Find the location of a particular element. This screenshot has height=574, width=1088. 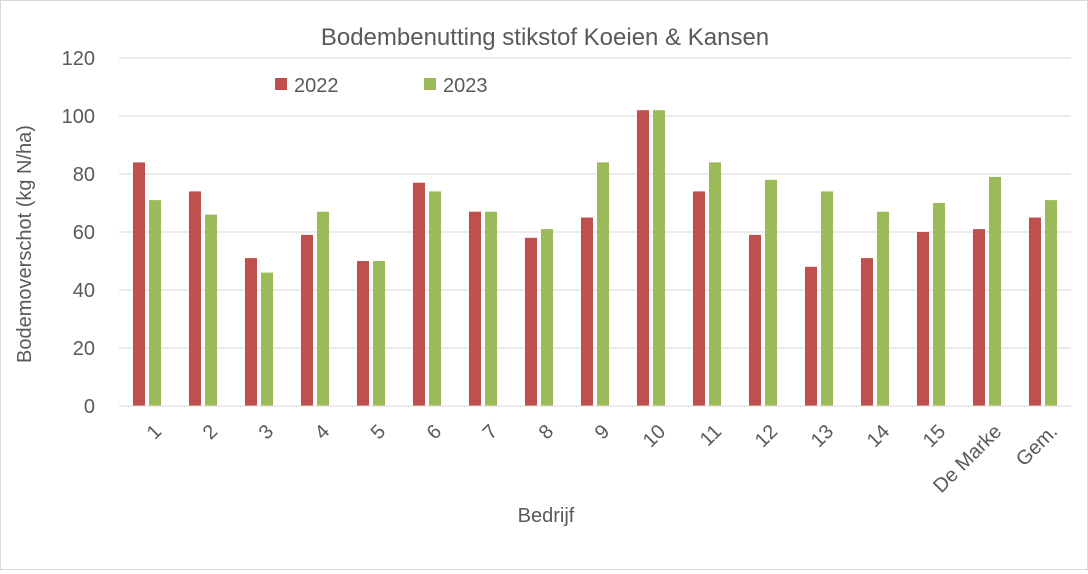

x-tick-label: 4 is located at coordinates (322, 432).